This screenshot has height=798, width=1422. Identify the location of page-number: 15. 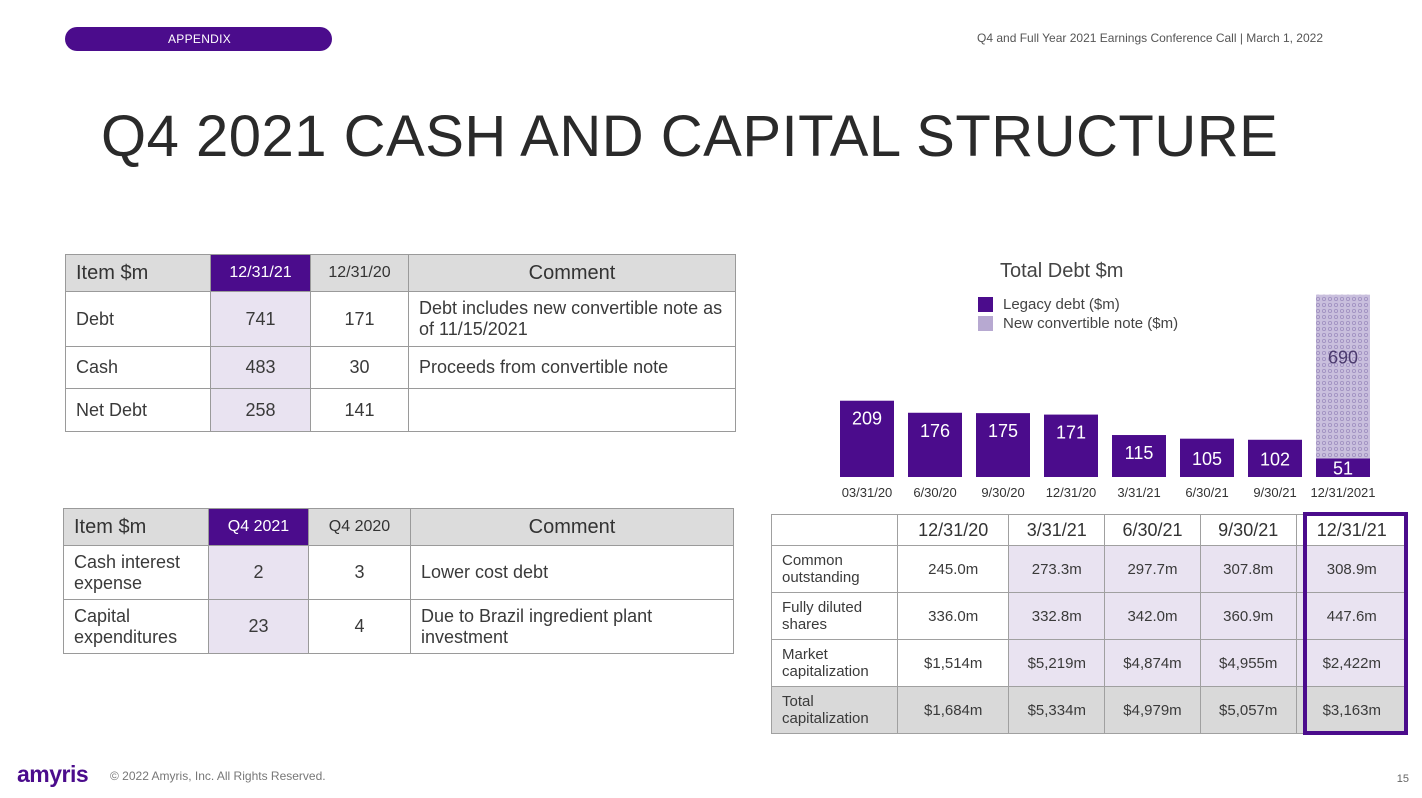
(1402, 779).